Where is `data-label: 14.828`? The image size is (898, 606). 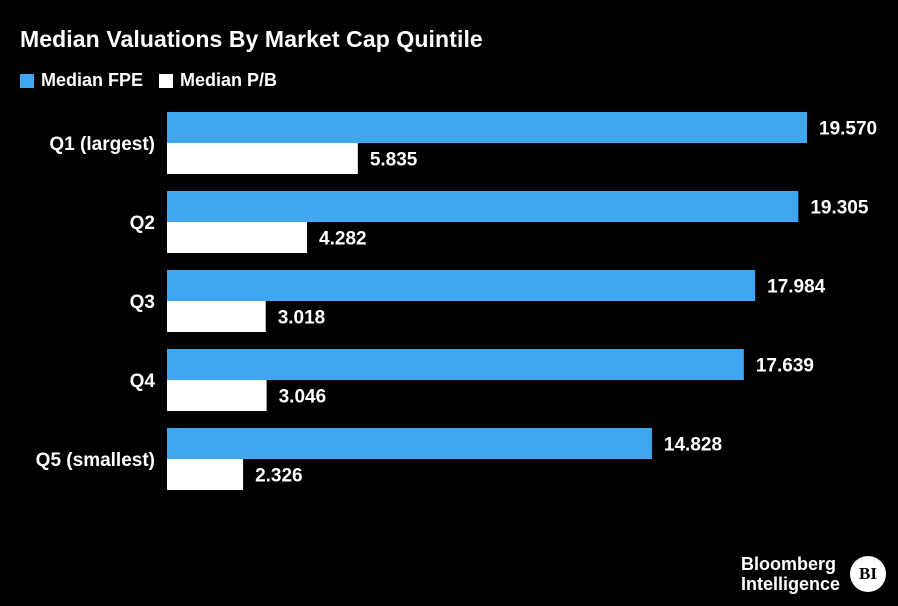 data-label: 14.828 is located at coordinates (693, 445).